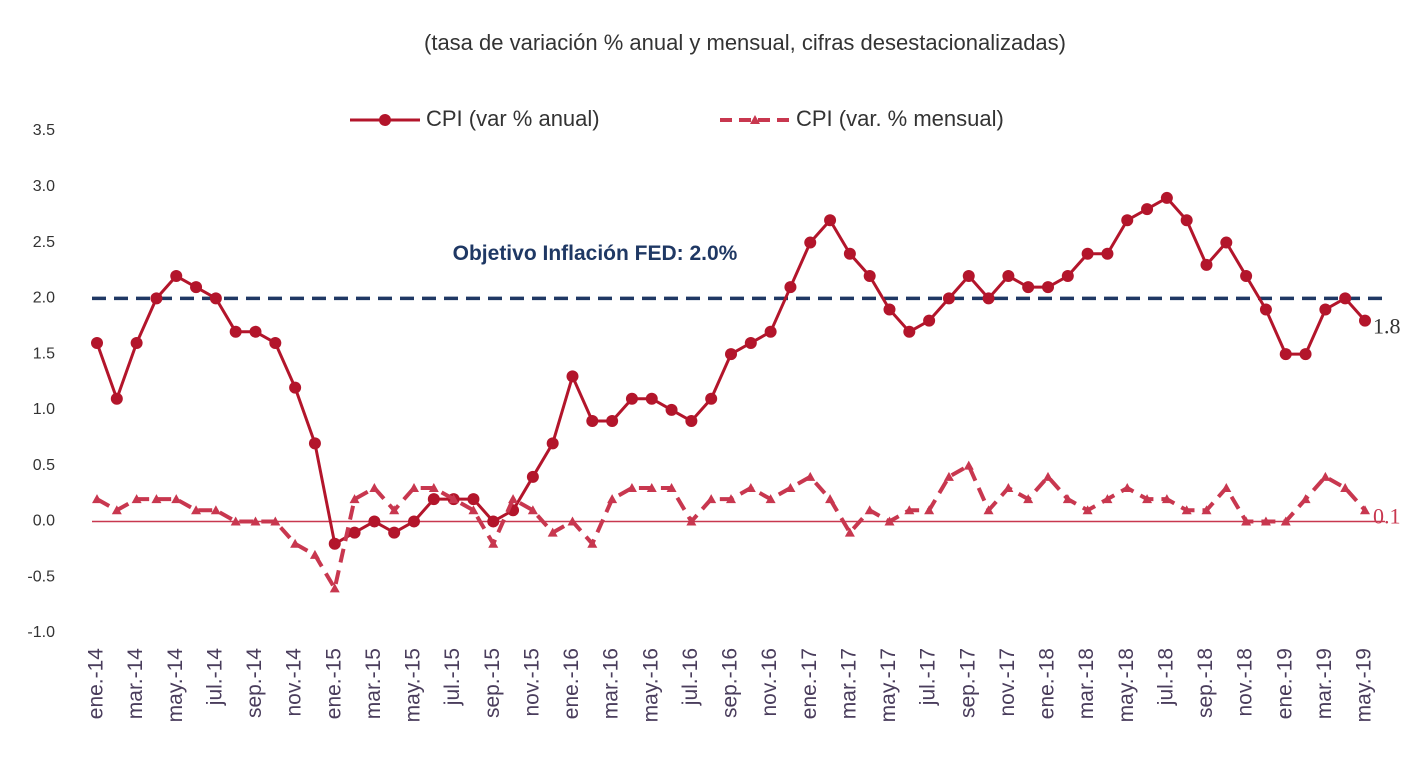  Describe the element at coordinates (769, 682) in the screenshot. I see `x-tick-label: nov.-16` at that location.